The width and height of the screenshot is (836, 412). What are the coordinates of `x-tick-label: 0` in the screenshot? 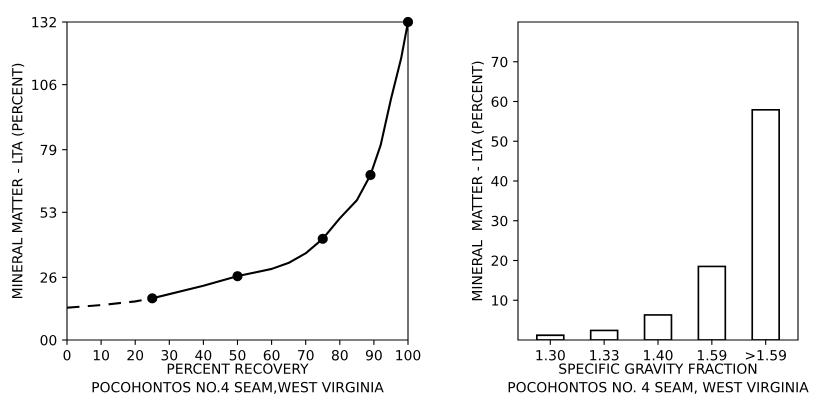 It's located at (66, 355).